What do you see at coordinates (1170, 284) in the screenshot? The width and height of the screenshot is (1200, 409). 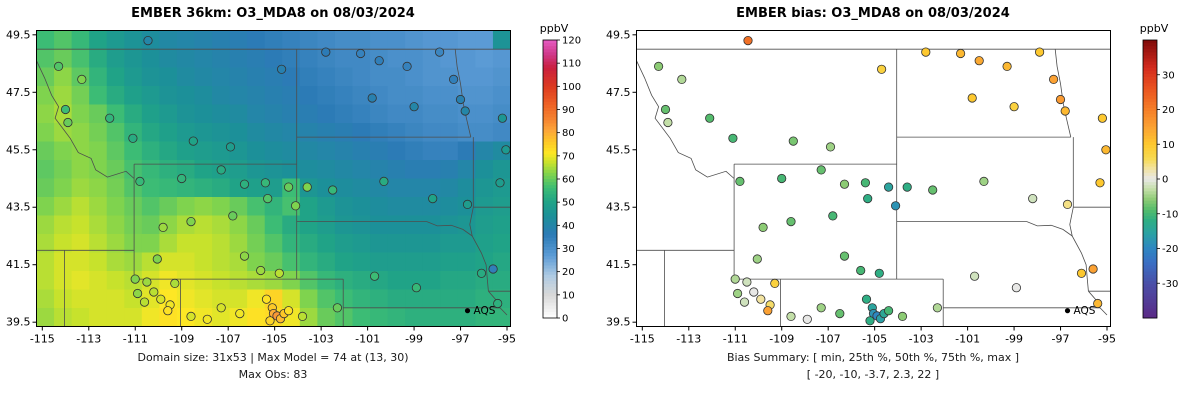 I see `svg-text: -30` at bounding box center [1170, 284].